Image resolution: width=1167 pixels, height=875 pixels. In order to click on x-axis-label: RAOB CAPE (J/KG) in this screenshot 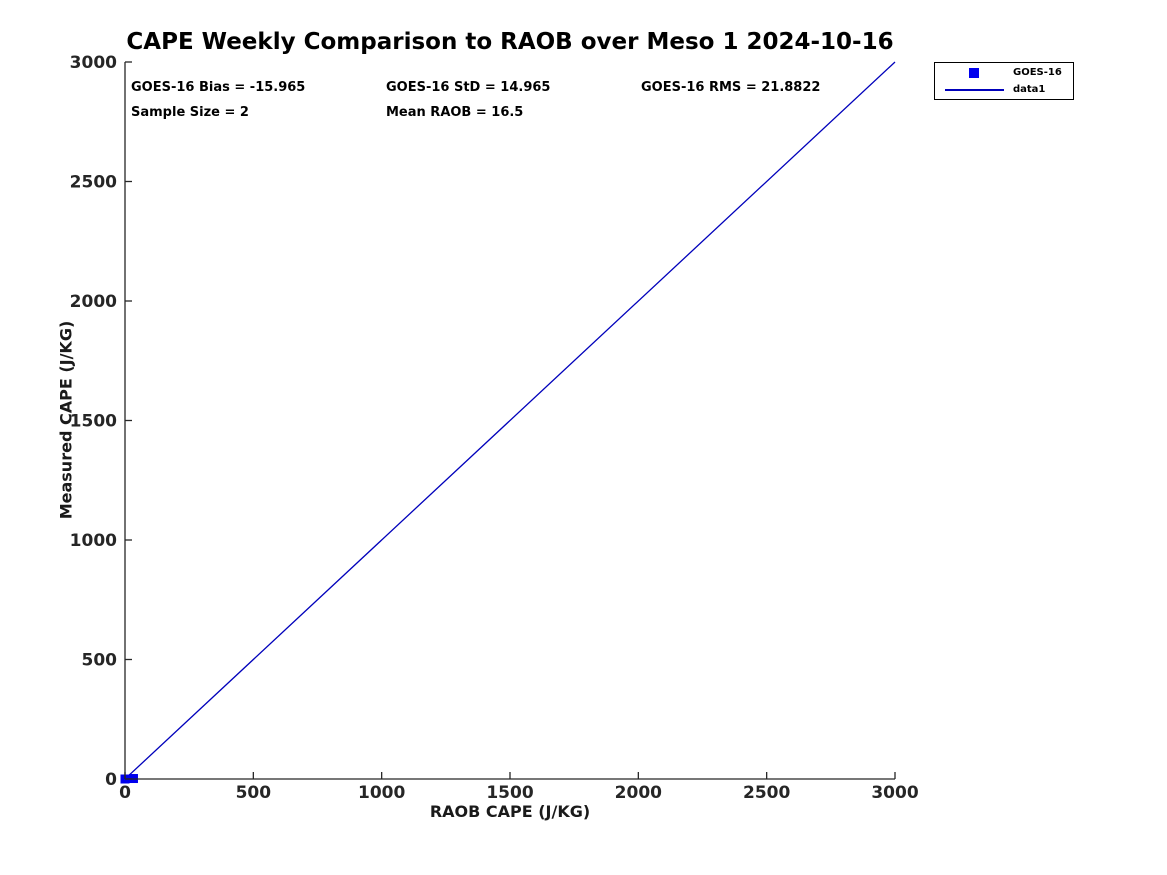, I will do `click(510, 811)`.